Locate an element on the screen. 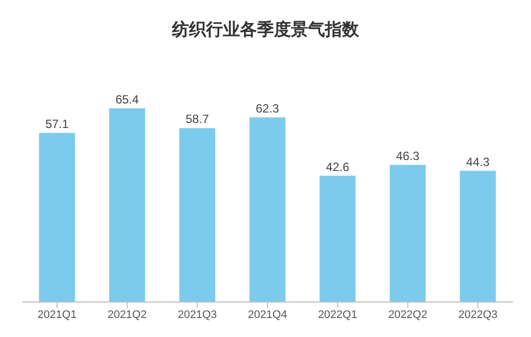  x-tick-label: 2022Q1 is located at coordinates (338, 314).